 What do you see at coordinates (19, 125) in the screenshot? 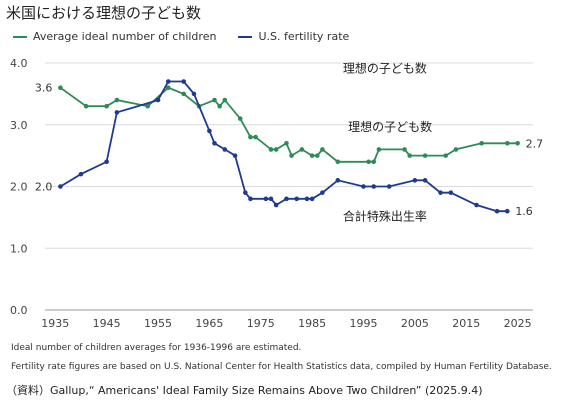
I see `y-tick-label: 3.0` at bounding box center [19, 125].